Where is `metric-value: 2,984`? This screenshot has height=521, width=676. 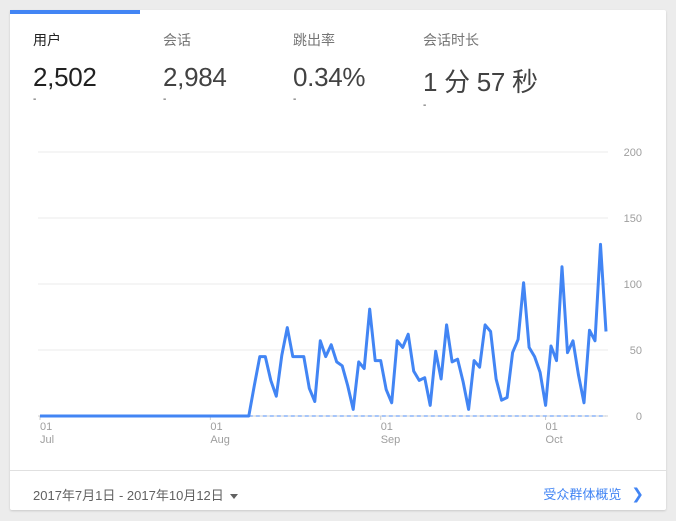 metric-value: 2,984 is located at coordinates (195, 77).